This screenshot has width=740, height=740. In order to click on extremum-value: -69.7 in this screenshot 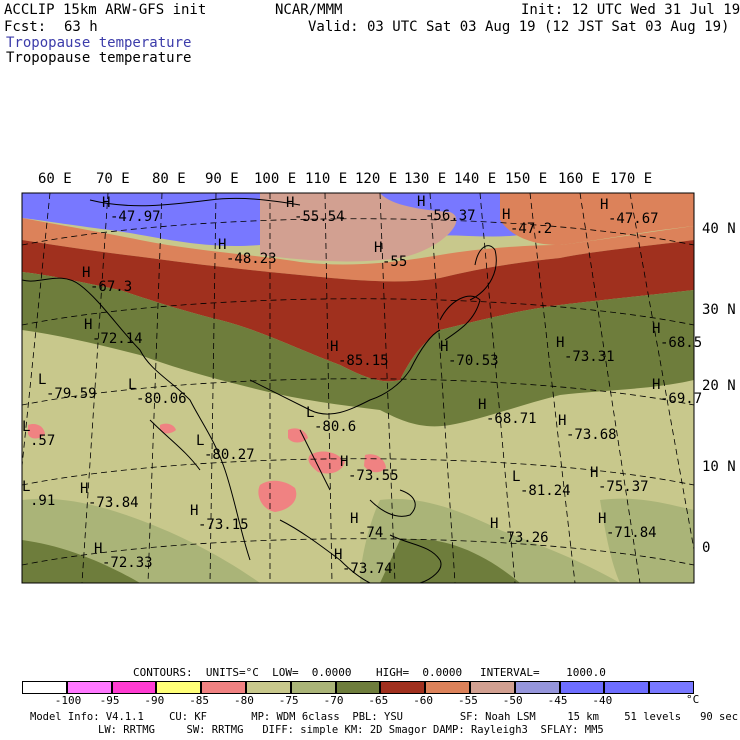, I will do `click(681, 399)`.